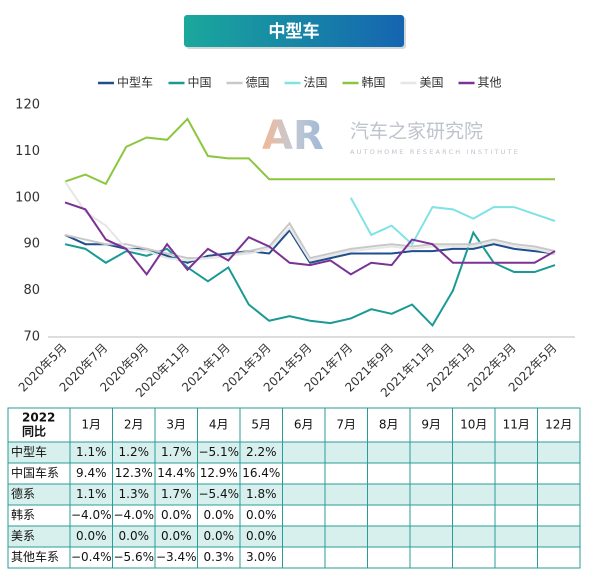 The height and width of the screenshot is (587, 594). I want to click on column-header: 7月, so click(346, 425).